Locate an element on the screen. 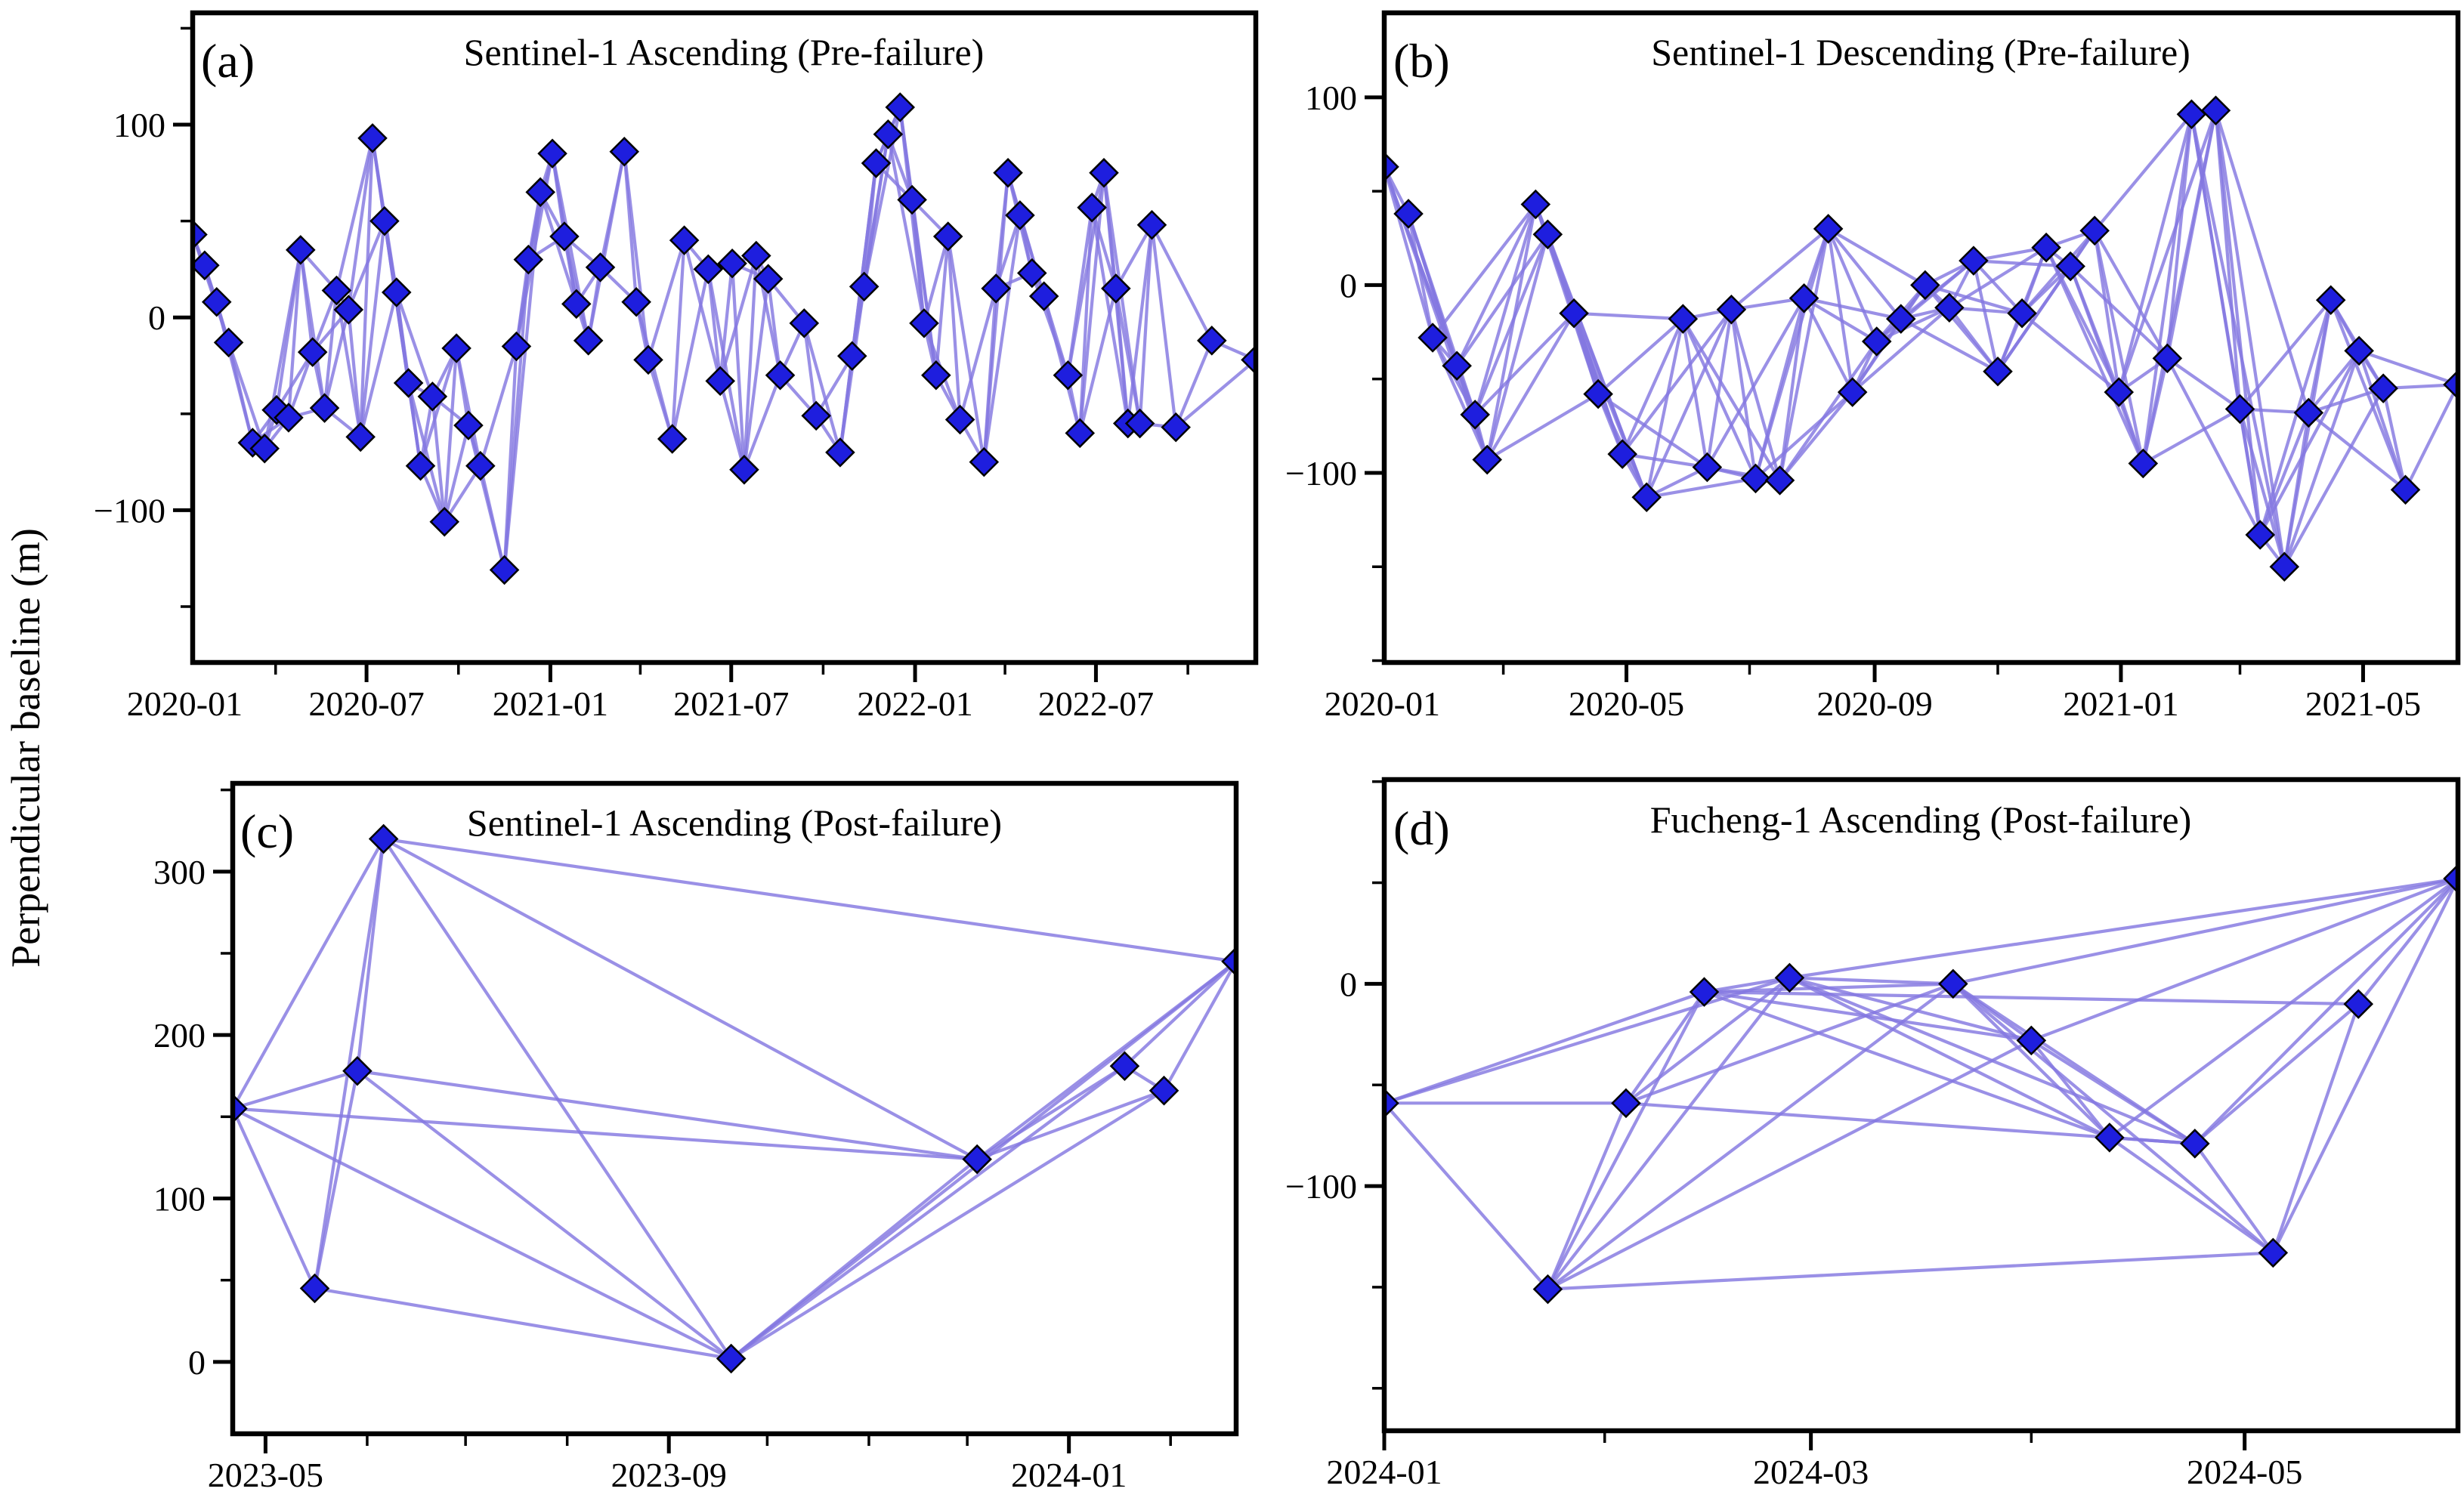  x-tick-label: 2022-07 is located at coordinates (1096, 703).